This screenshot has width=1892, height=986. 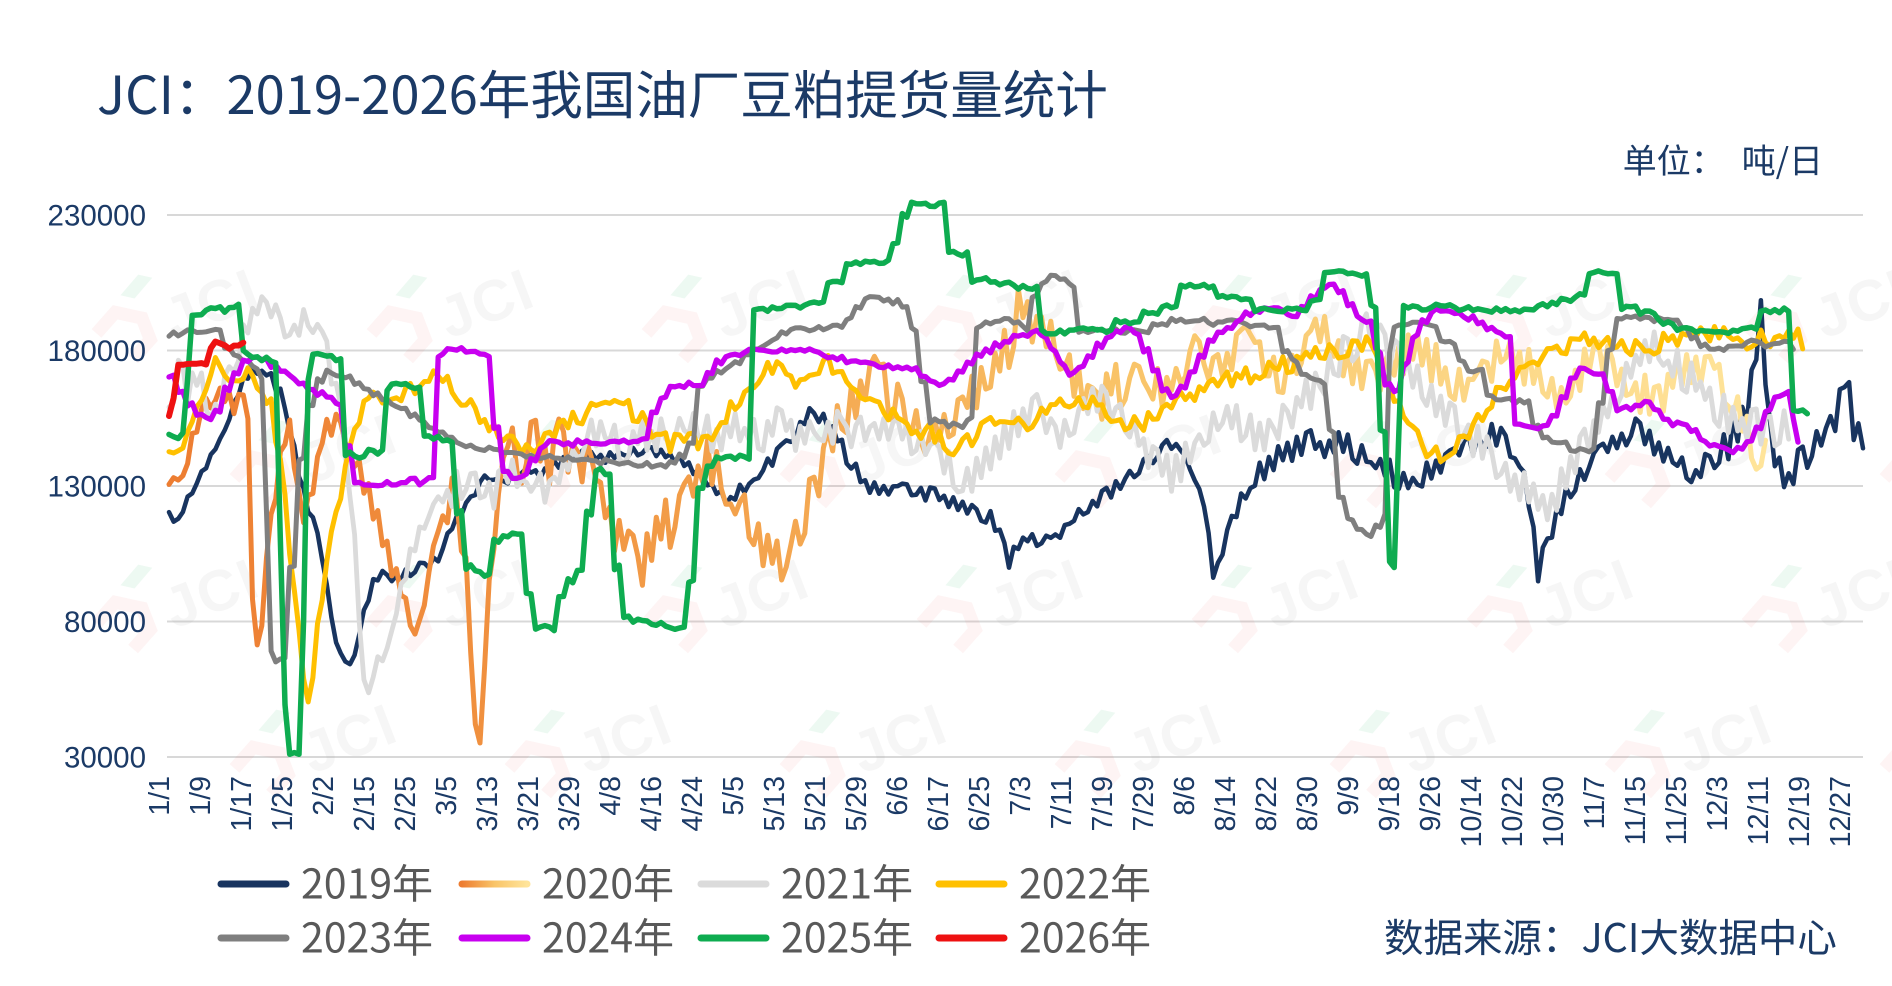 I want to click on svg-text: 230000, so click(x=97, y=216).